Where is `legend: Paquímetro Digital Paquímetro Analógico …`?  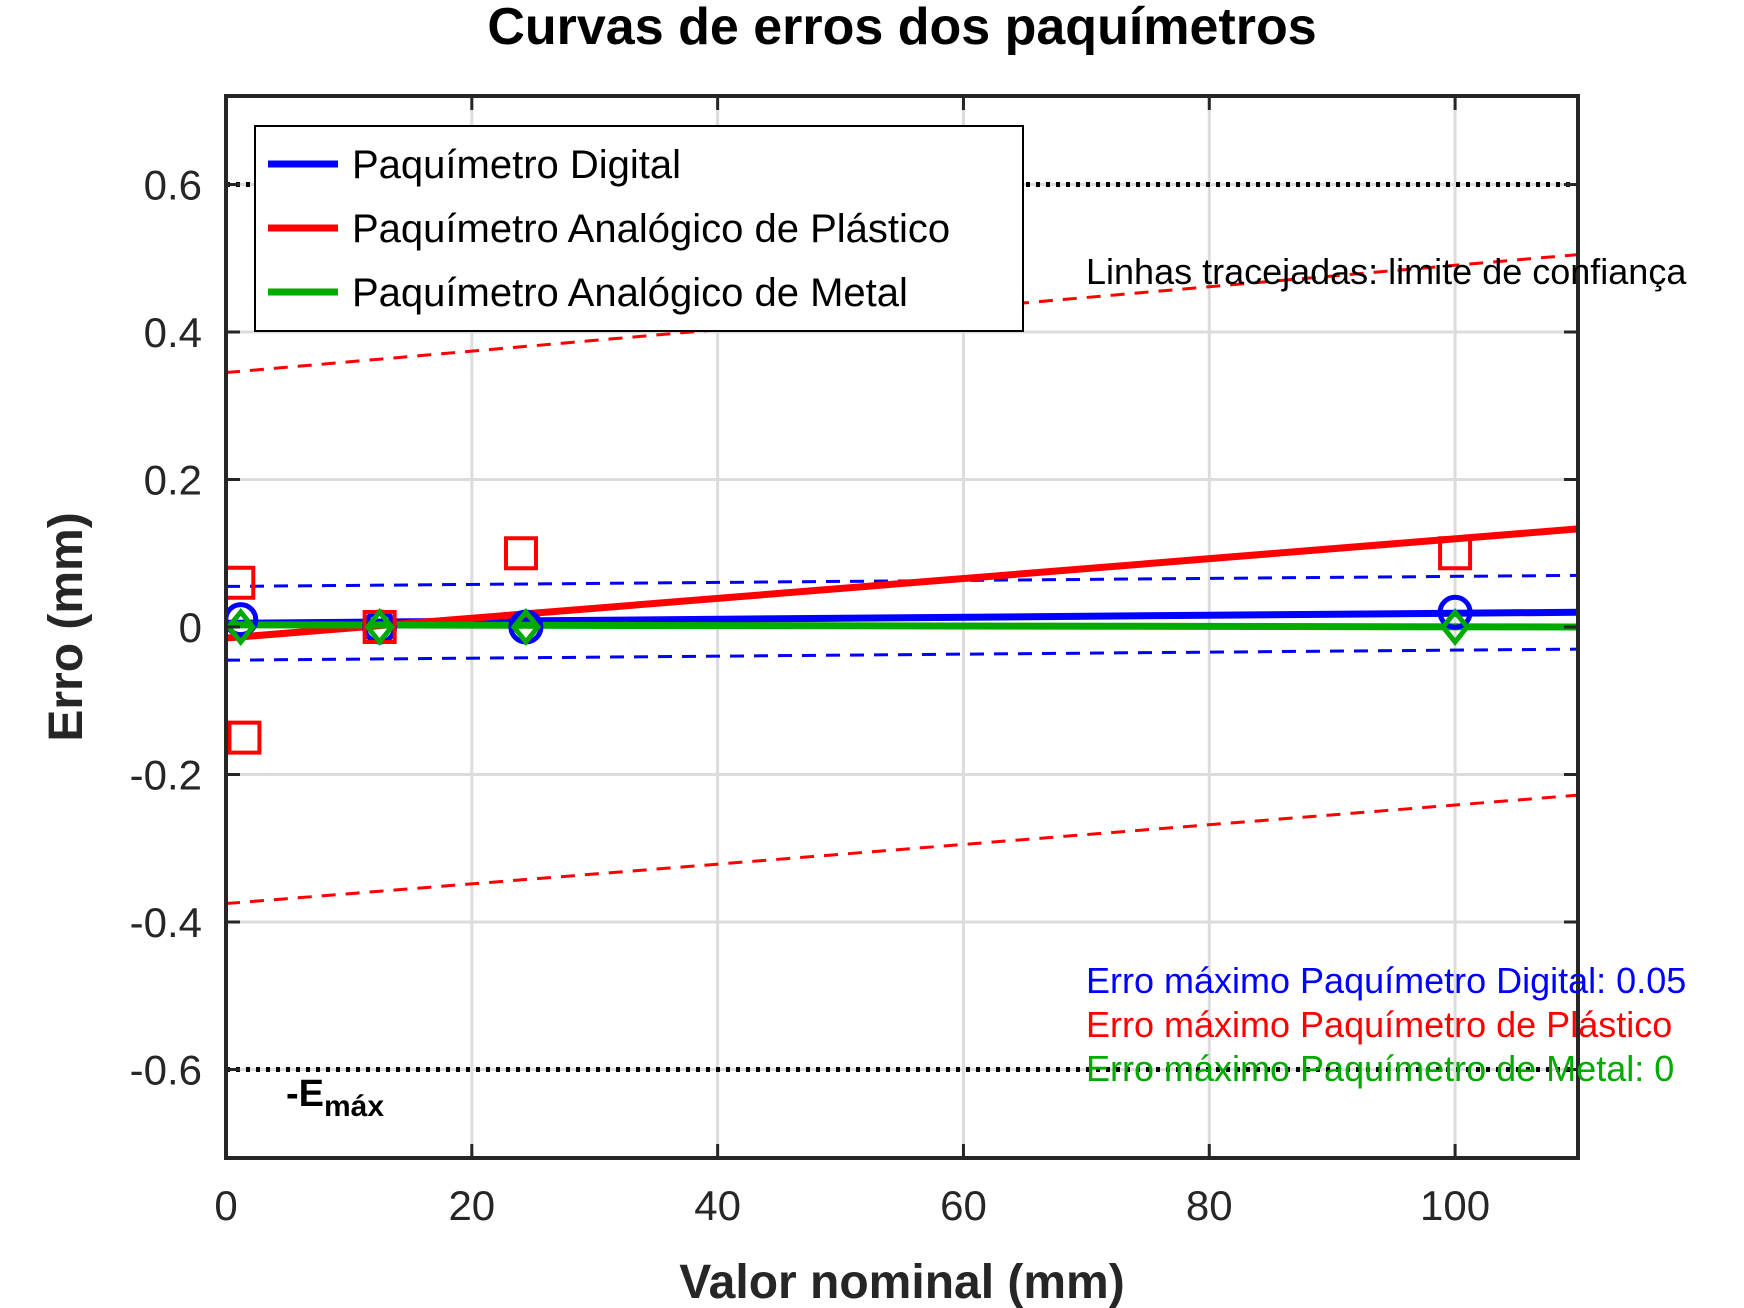 legend: Paquímetro Digital Paquímetro Analógico … is located at coordinates (639, 228).